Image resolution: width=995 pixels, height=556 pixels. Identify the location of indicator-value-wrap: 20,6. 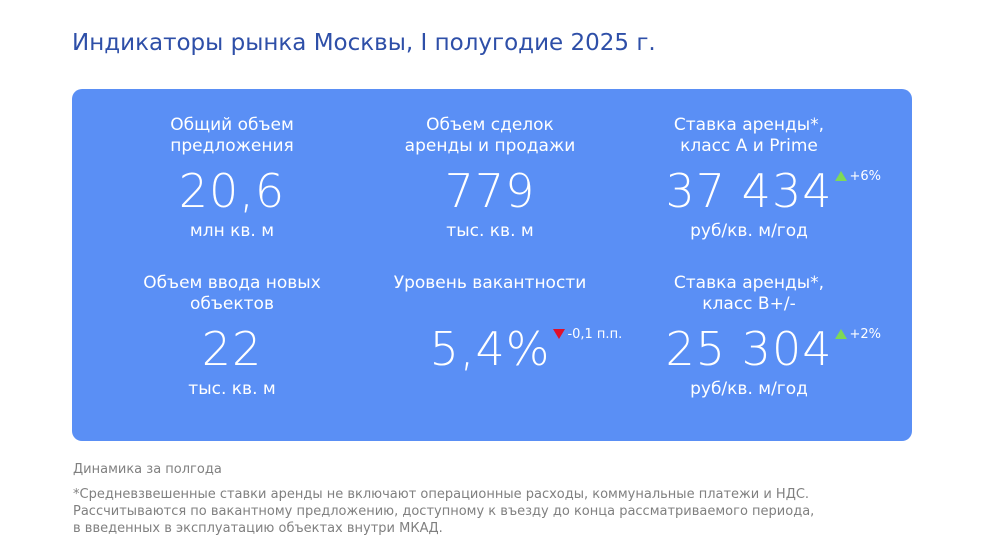
(232, 191).